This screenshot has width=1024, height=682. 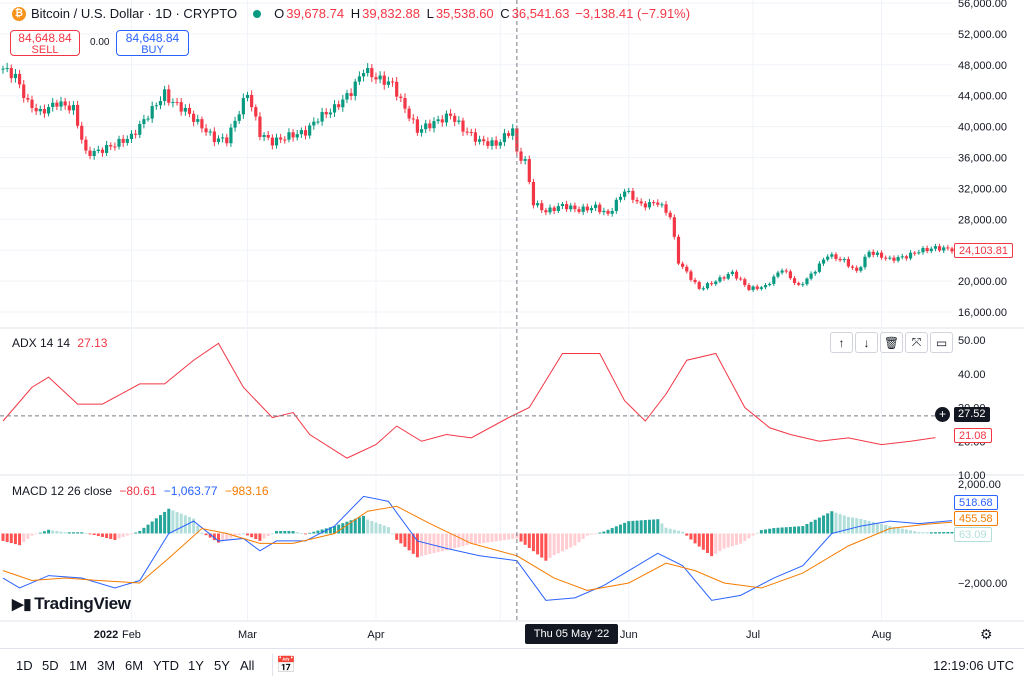 I want to click on macd-line, so click(x=477, y=548).